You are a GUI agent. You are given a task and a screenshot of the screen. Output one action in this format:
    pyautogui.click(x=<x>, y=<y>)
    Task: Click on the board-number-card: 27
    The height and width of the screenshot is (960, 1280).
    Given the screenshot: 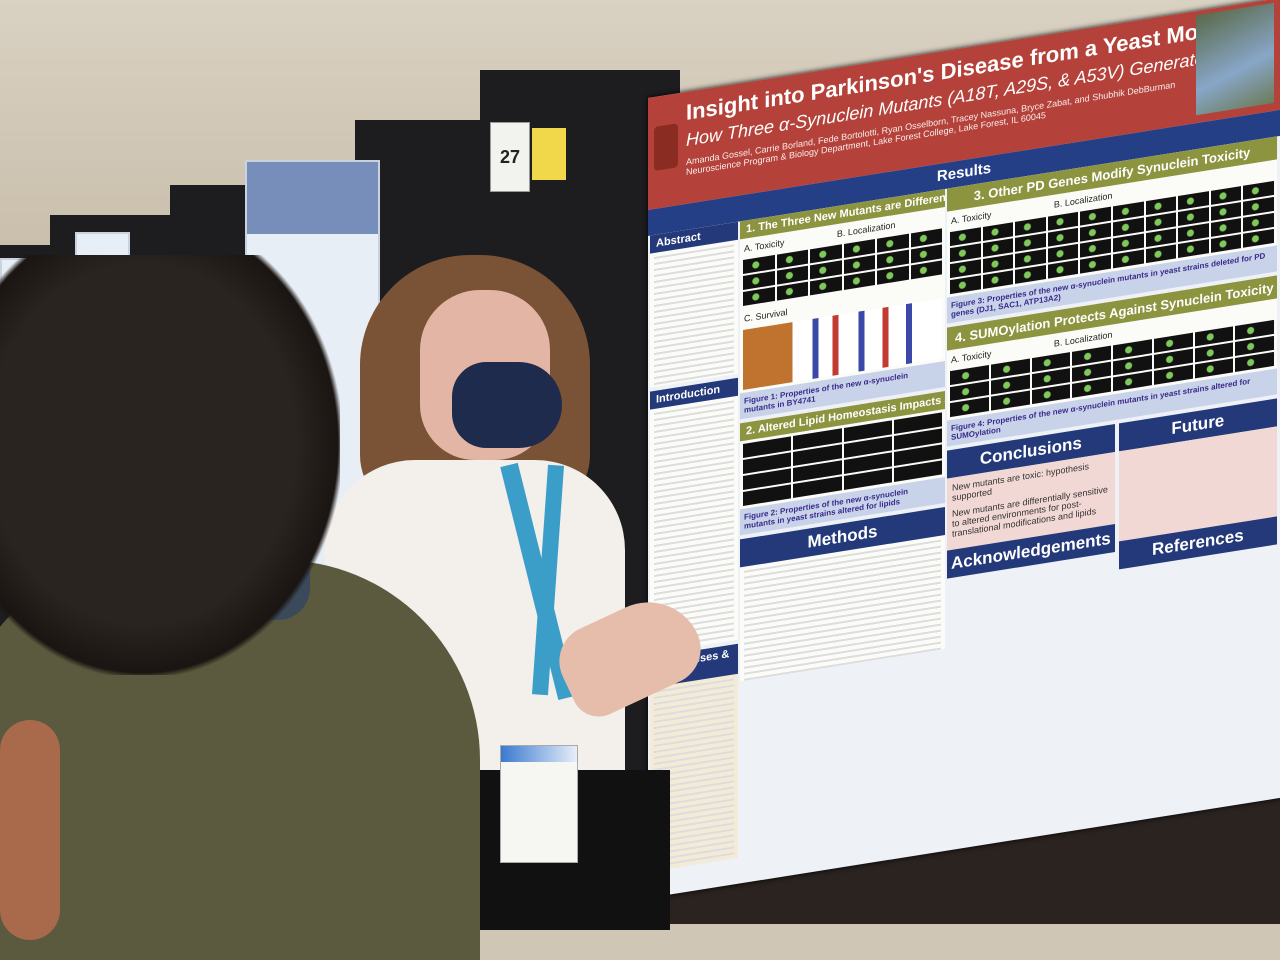 What is the action you would take?
    pyautogui.click(x=510, y=157)
    